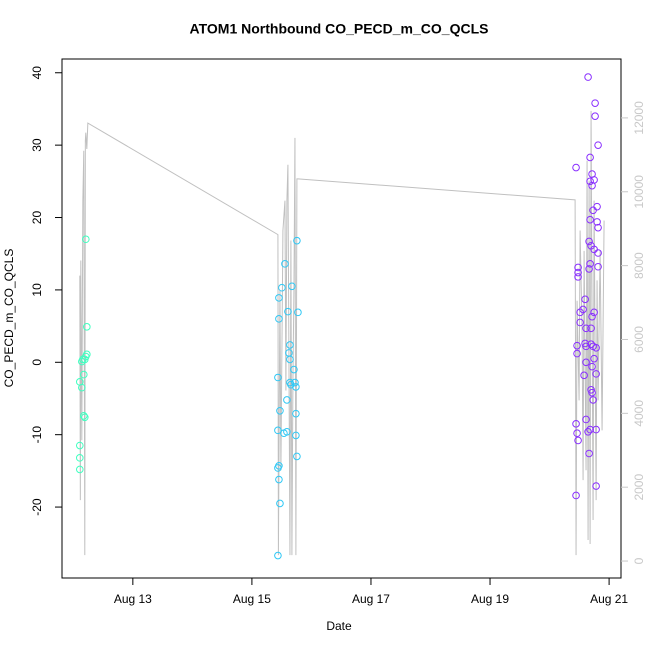 This screenshot has height=650, width=650. Describe the element at coordinates (37, 507) in the screenshot. I see `y-tick-label: -20` at that location.